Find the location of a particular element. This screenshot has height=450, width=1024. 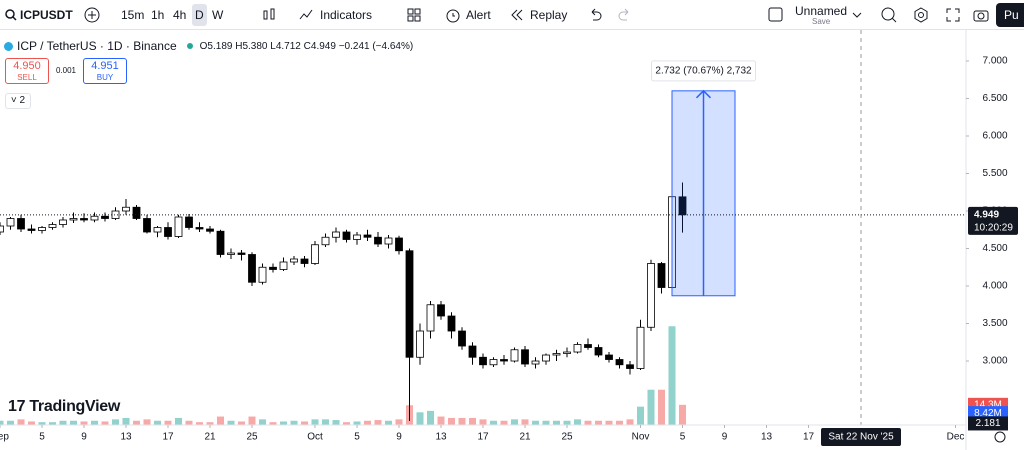

search-icon is located at coordinates (11, 15).